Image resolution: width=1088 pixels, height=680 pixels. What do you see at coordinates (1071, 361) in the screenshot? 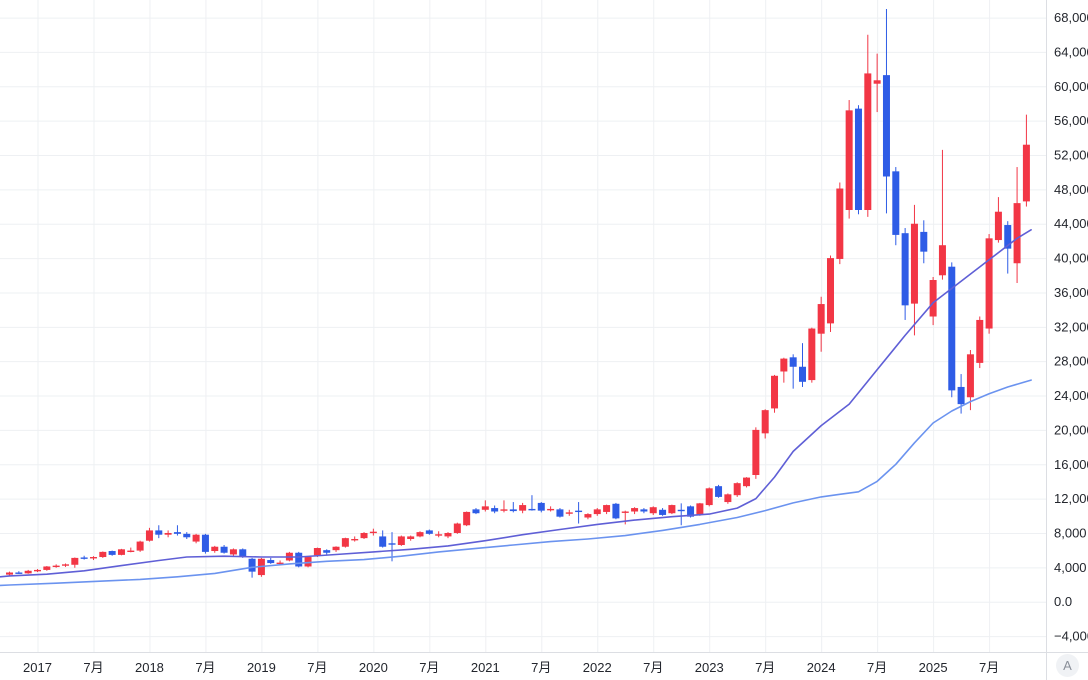
I see `svg-text: 28,000` at bounding box center [1071, 361].